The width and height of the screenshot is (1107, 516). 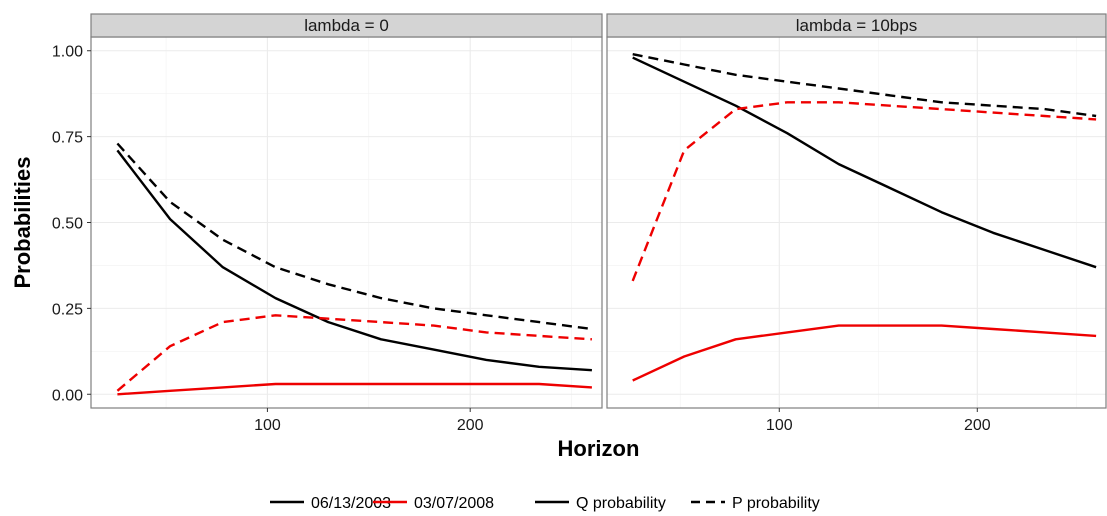 I want to click on series-line-06-13-2003-p, so click(x=864, y=85).